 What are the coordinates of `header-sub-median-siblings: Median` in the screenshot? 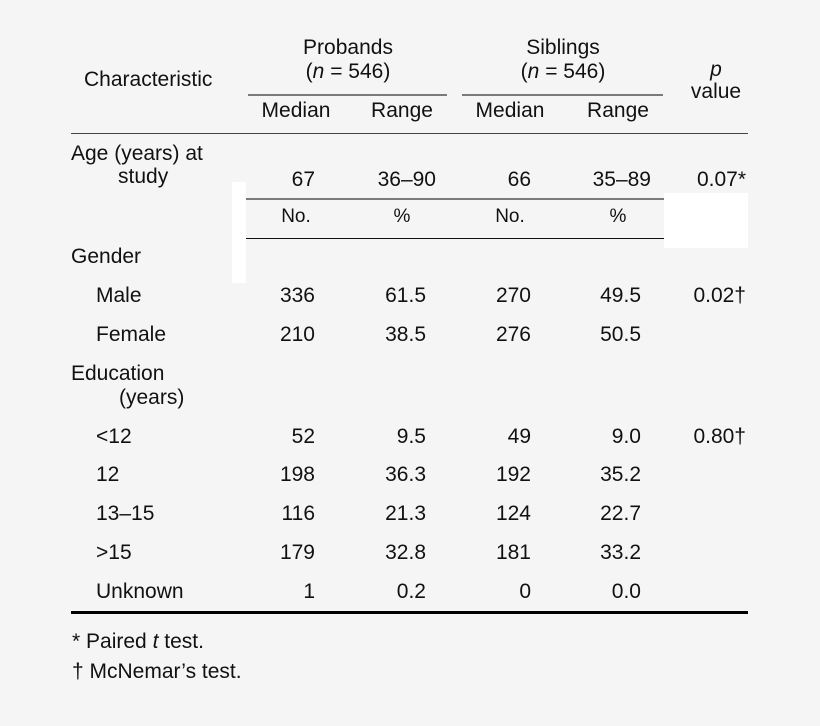 It's located at (510, 110).